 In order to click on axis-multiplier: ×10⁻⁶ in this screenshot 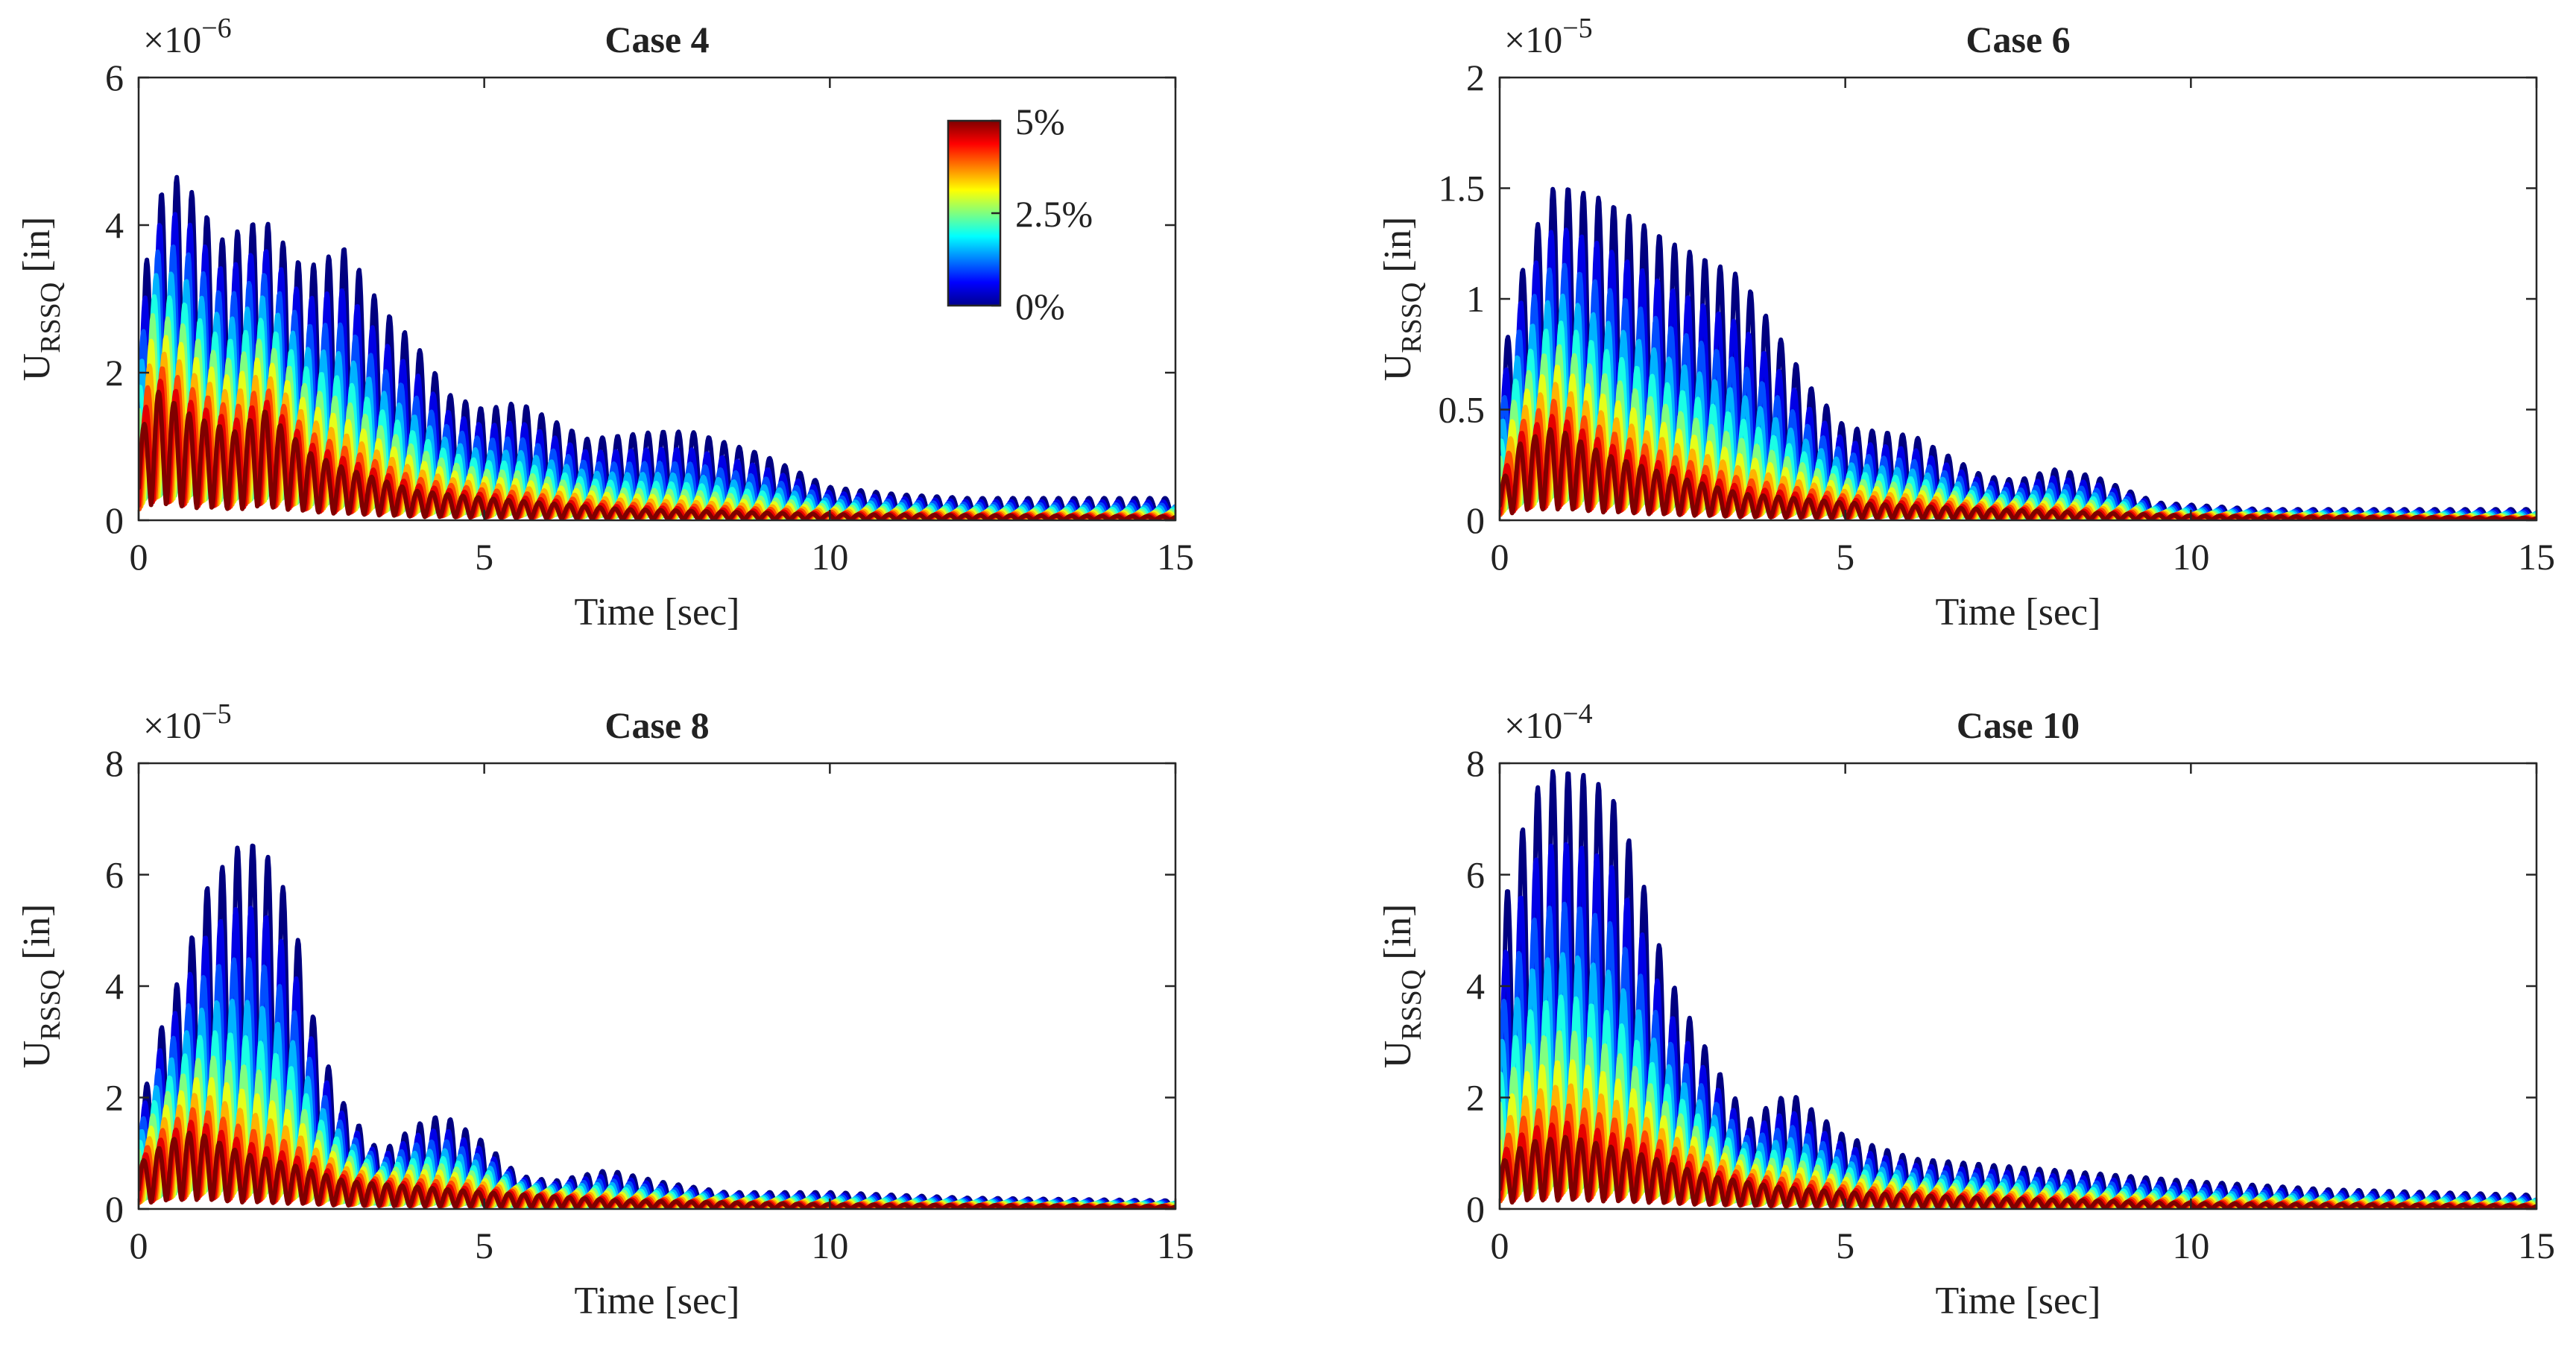, I will do `click(187, 36)`.